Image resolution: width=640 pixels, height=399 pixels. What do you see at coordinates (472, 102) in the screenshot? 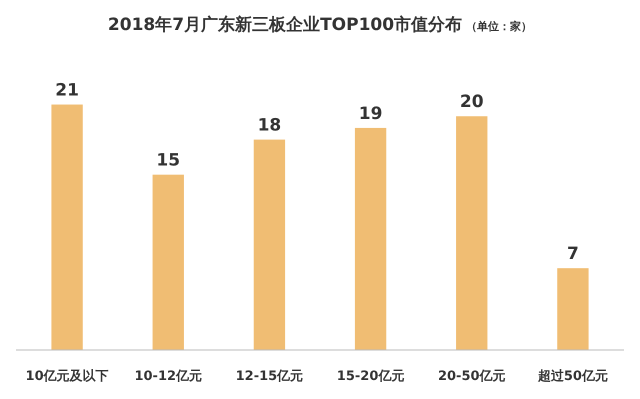
I see `data-label: 20` at bounding box center [472, 102].